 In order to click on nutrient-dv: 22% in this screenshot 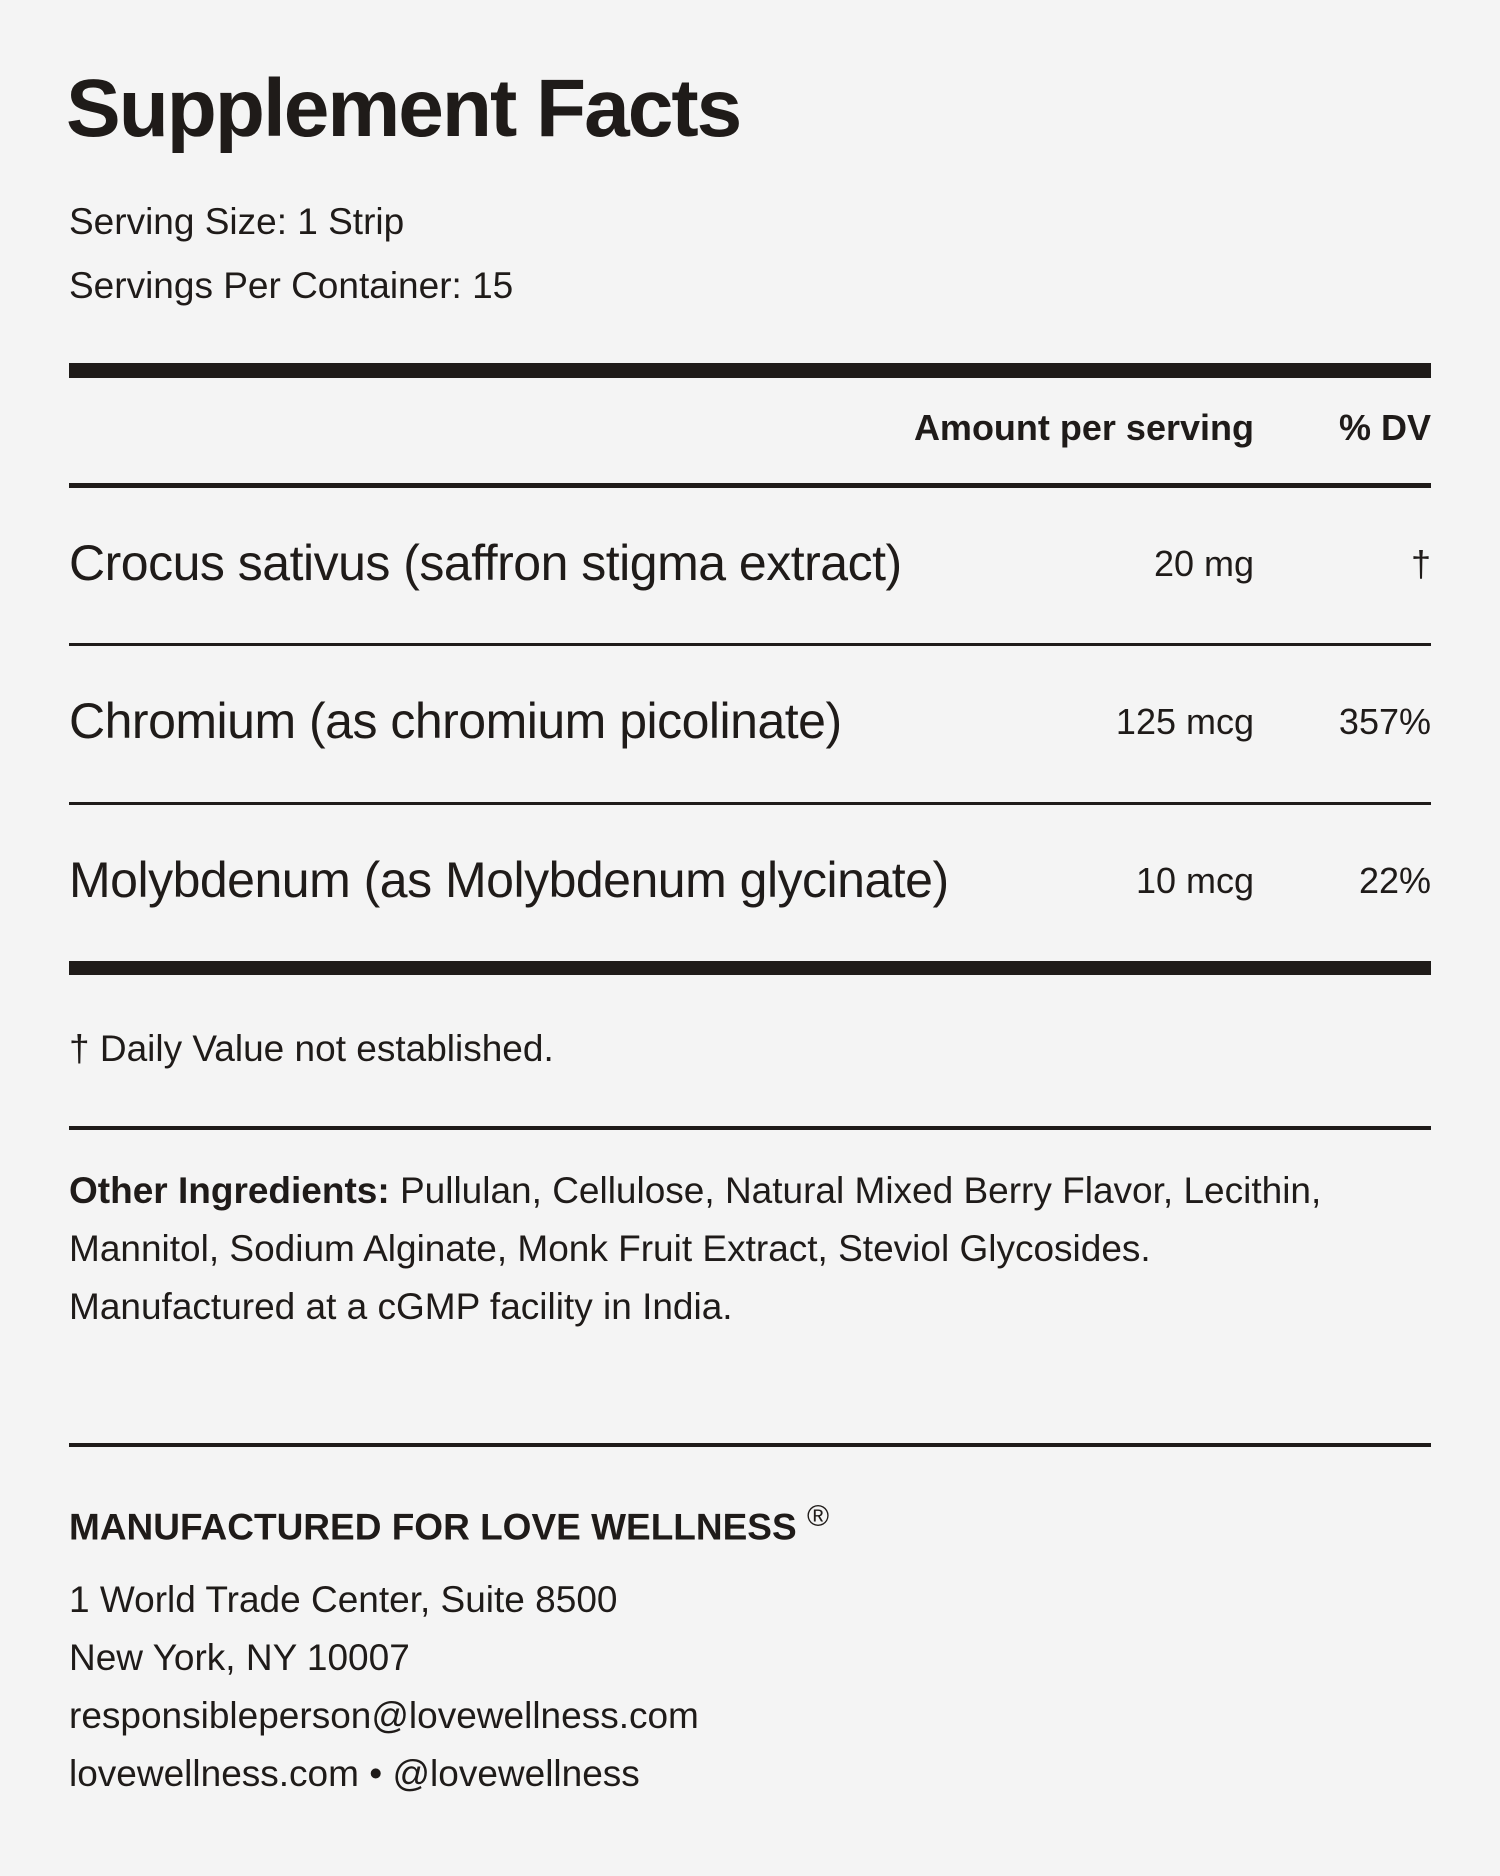, I will do `click(1394, 880)`.